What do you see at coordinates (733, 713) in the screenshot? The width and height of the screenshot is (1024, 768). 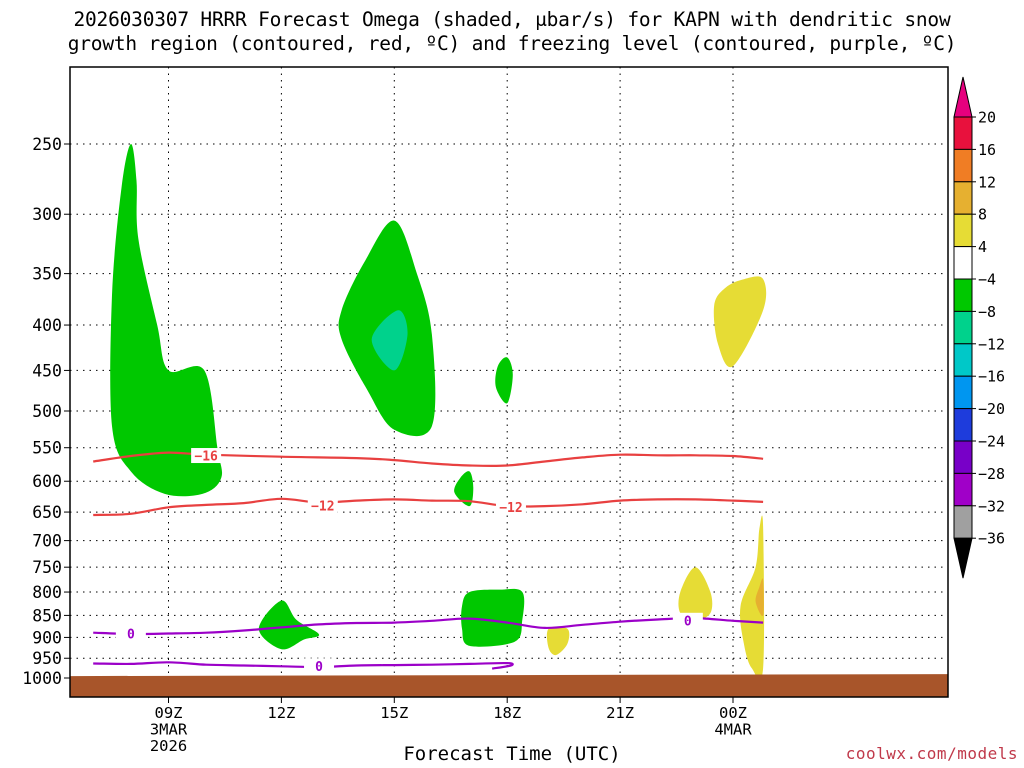 I see `x-tick-label: 00Z` at bounding box center [733, 713].